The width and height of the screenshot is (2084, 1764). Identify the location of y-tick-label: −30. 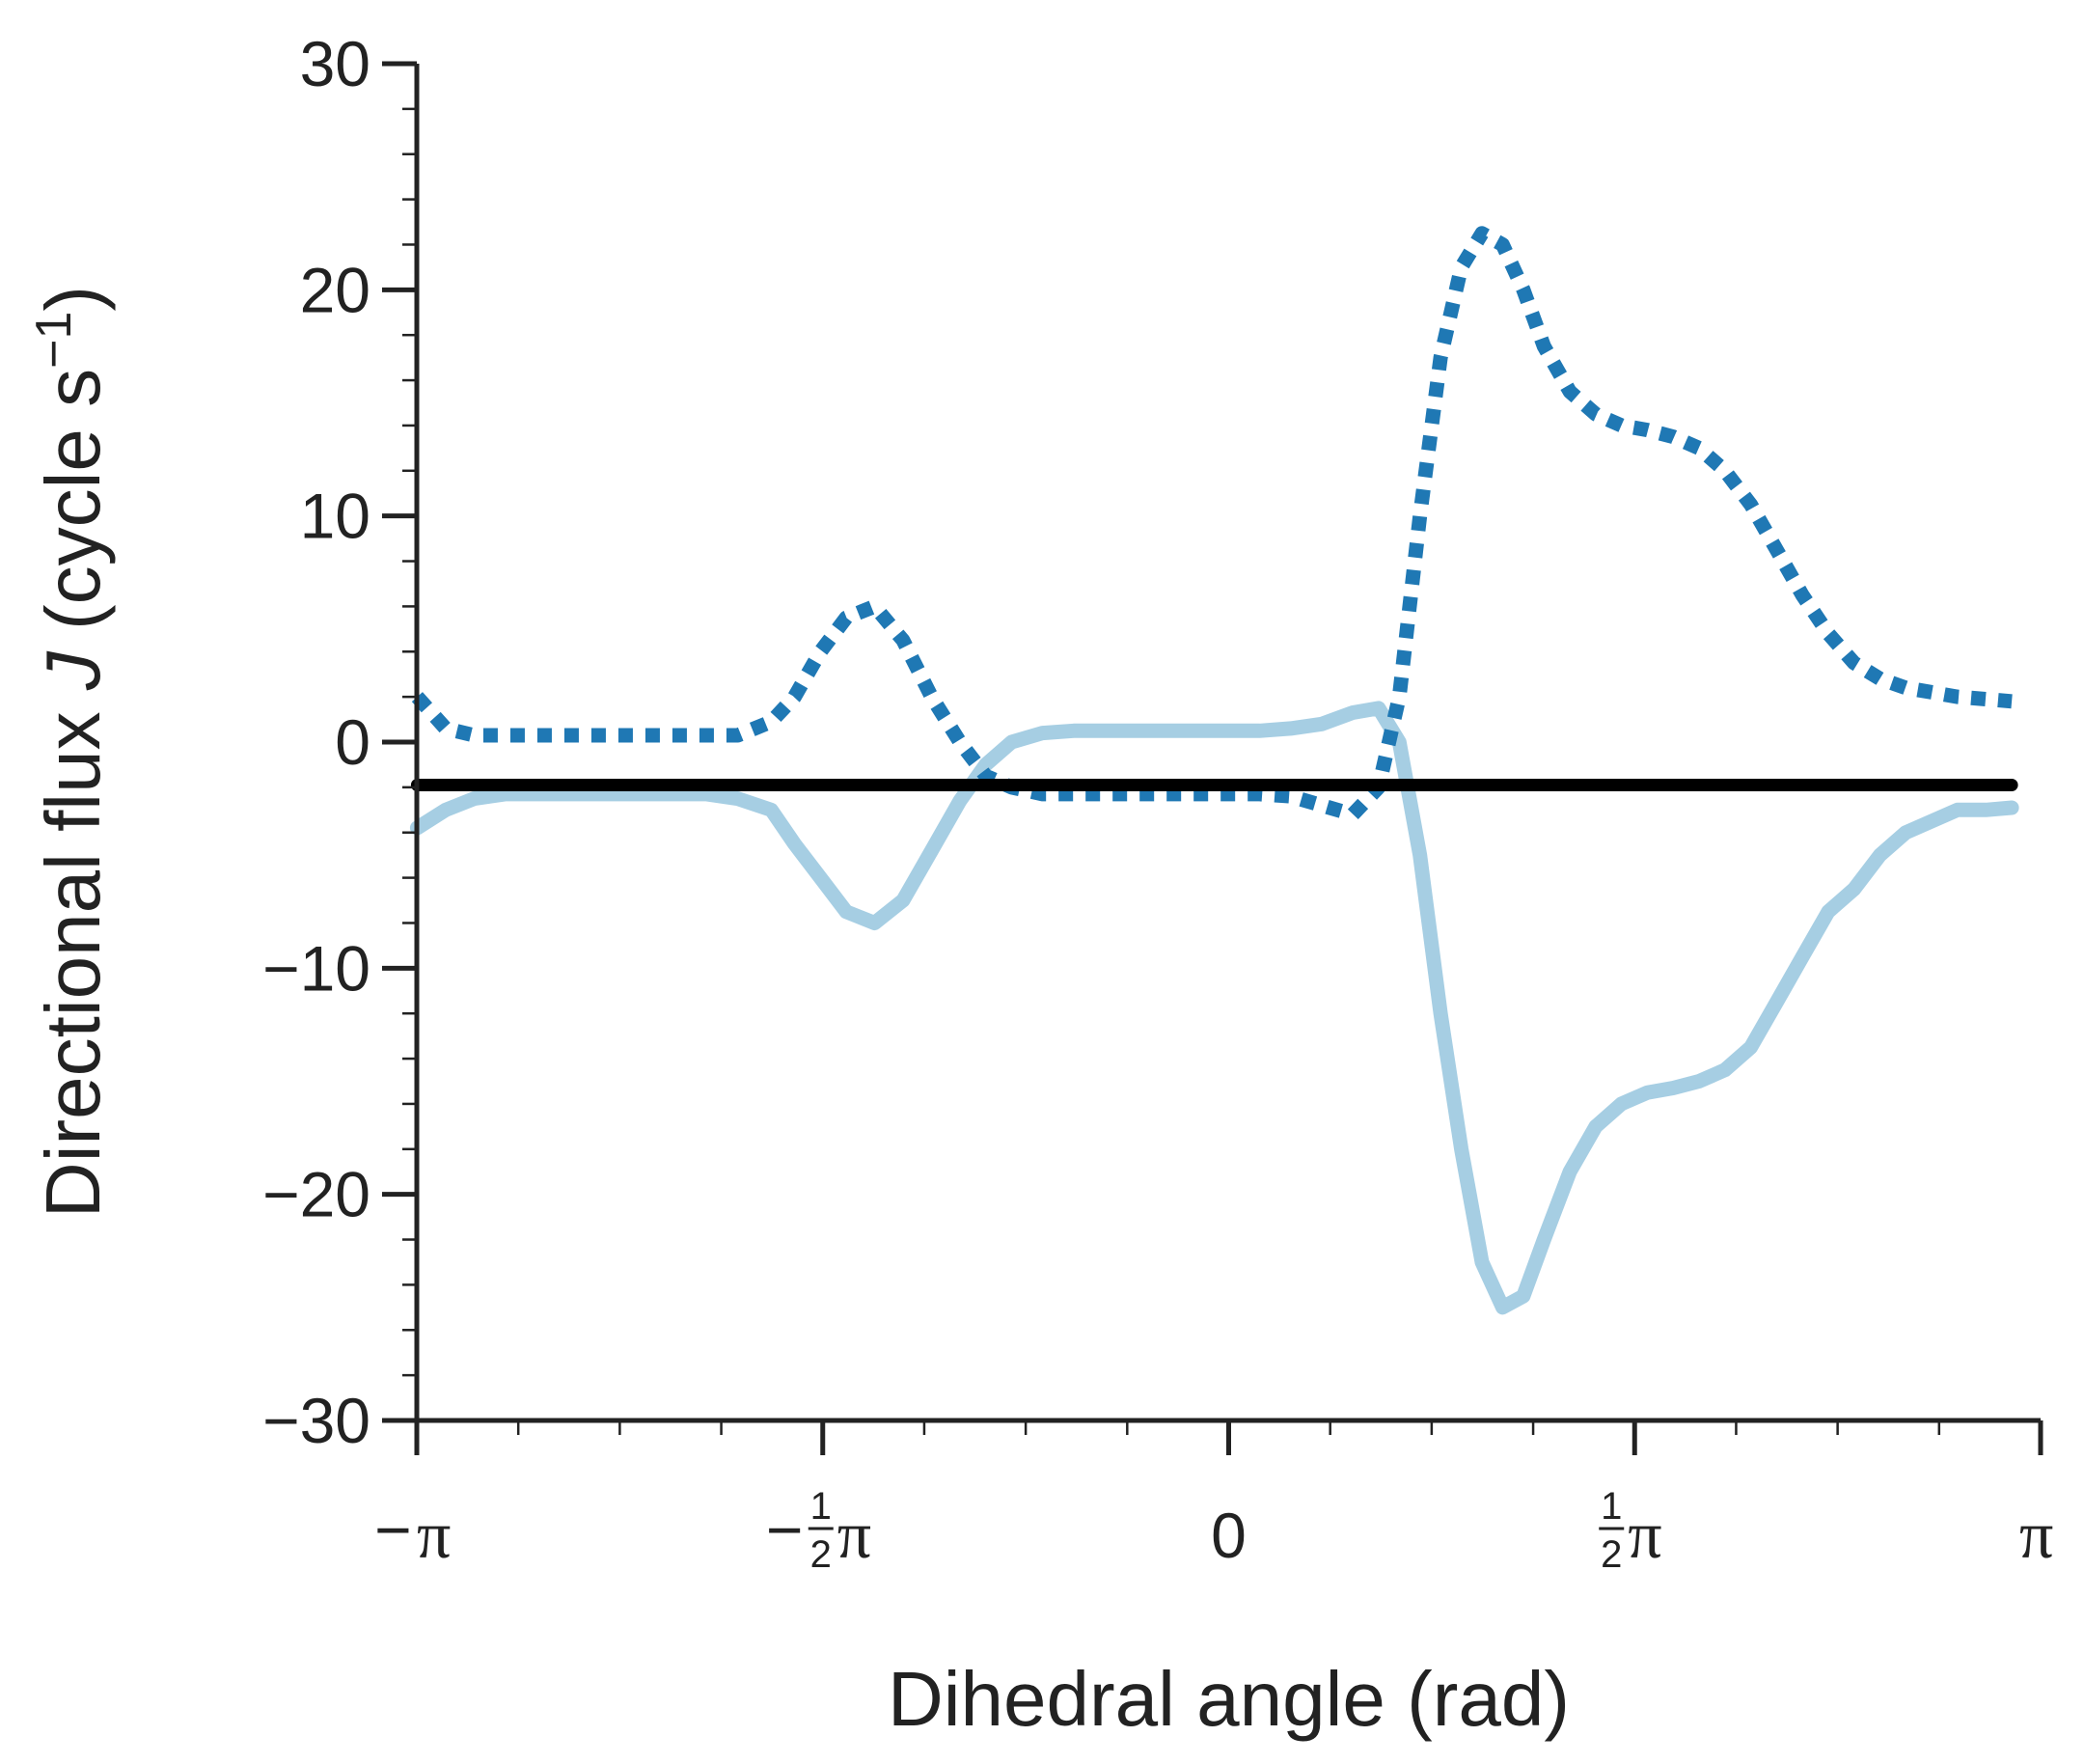
(316, 1420).